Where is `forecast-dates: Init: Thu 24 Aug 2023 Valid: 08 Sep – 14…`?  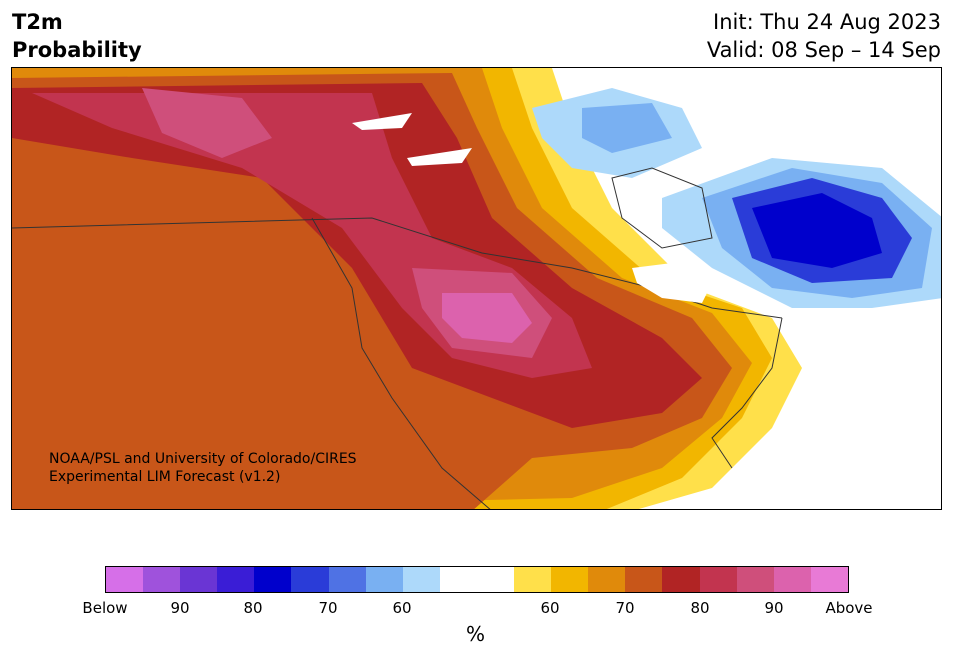 forecast-dates: Init: Thu 24 Aug 2023 Valid: 08 Sep – 14… is located at coordinates (824, 36).